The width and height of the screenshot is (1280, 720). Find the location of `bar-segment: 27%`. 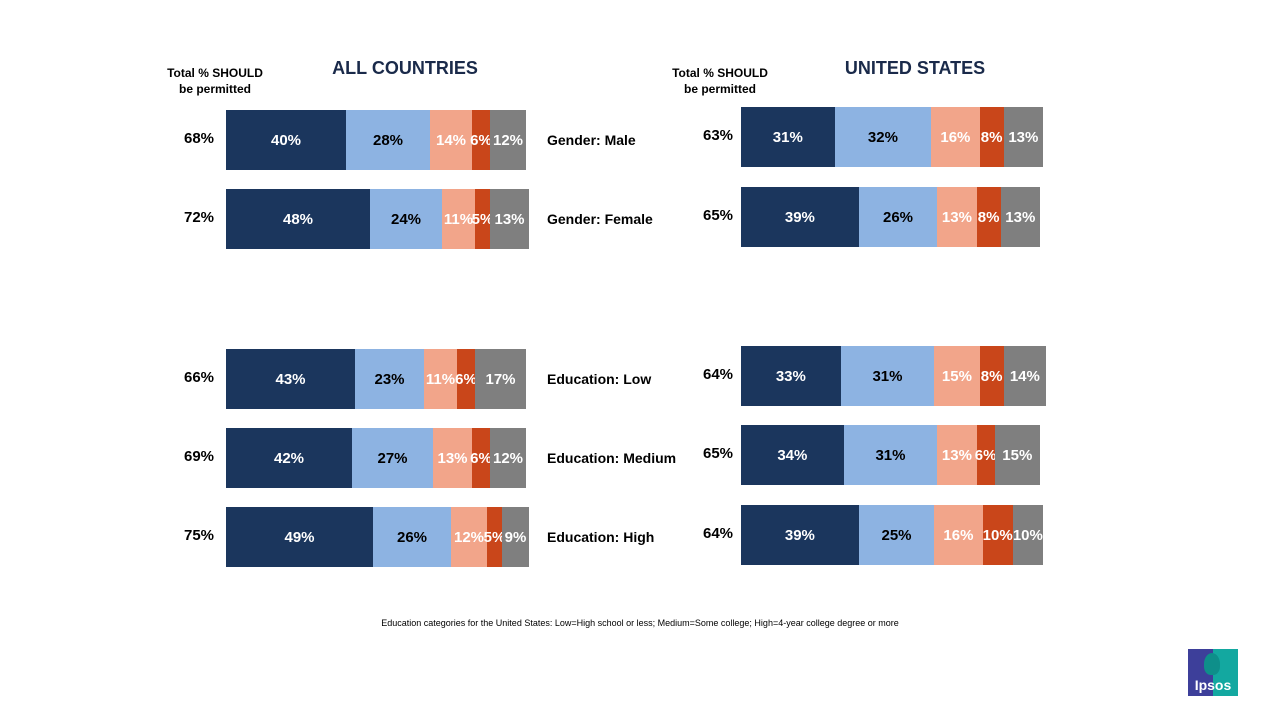

bar-segment: 27% is located at coordinates (392, 458).